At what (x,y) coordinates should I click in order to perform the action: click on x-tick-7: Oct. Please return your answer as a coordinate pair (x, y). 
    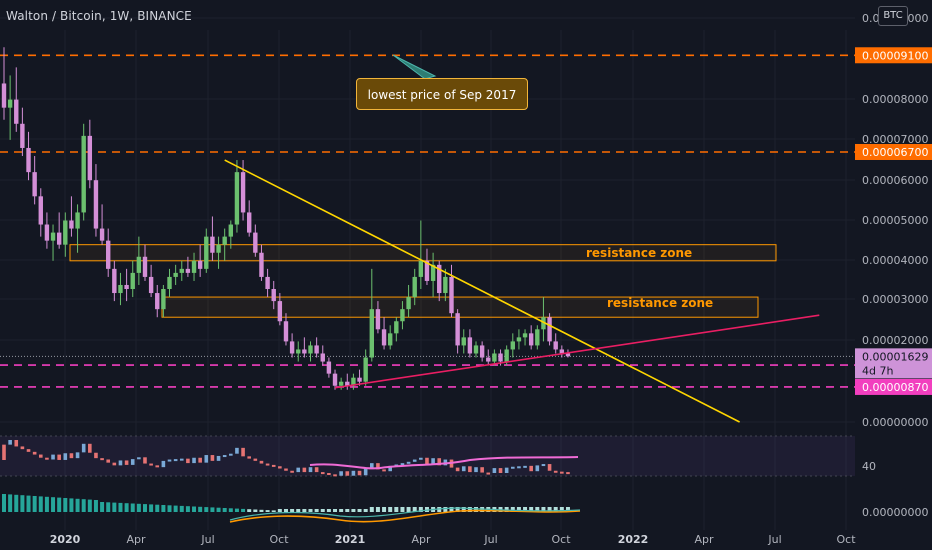
    Looking at the image, I should click on (561, 539).